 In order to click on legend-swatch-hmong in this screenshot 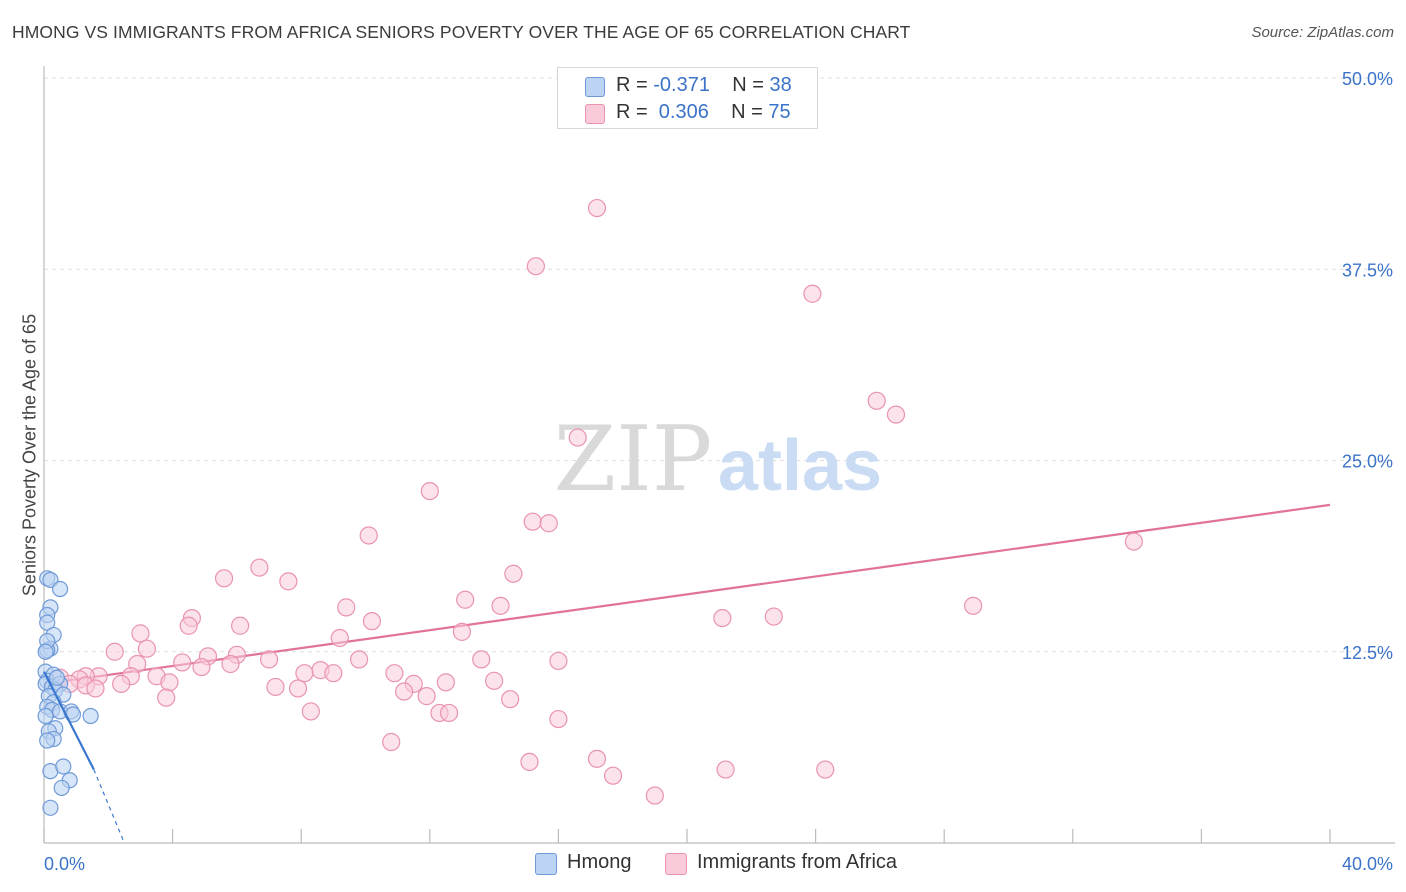, I will do `click(595, 87)`.